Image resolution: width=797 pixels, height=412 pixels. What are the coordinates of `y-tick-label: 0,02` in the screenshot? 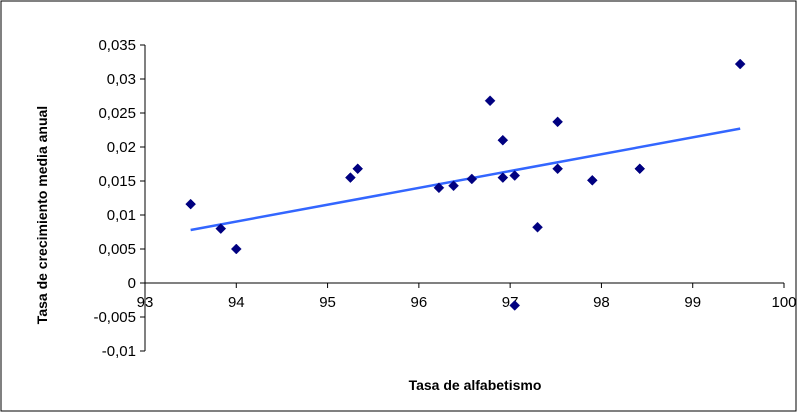 It's located at (121, 147).